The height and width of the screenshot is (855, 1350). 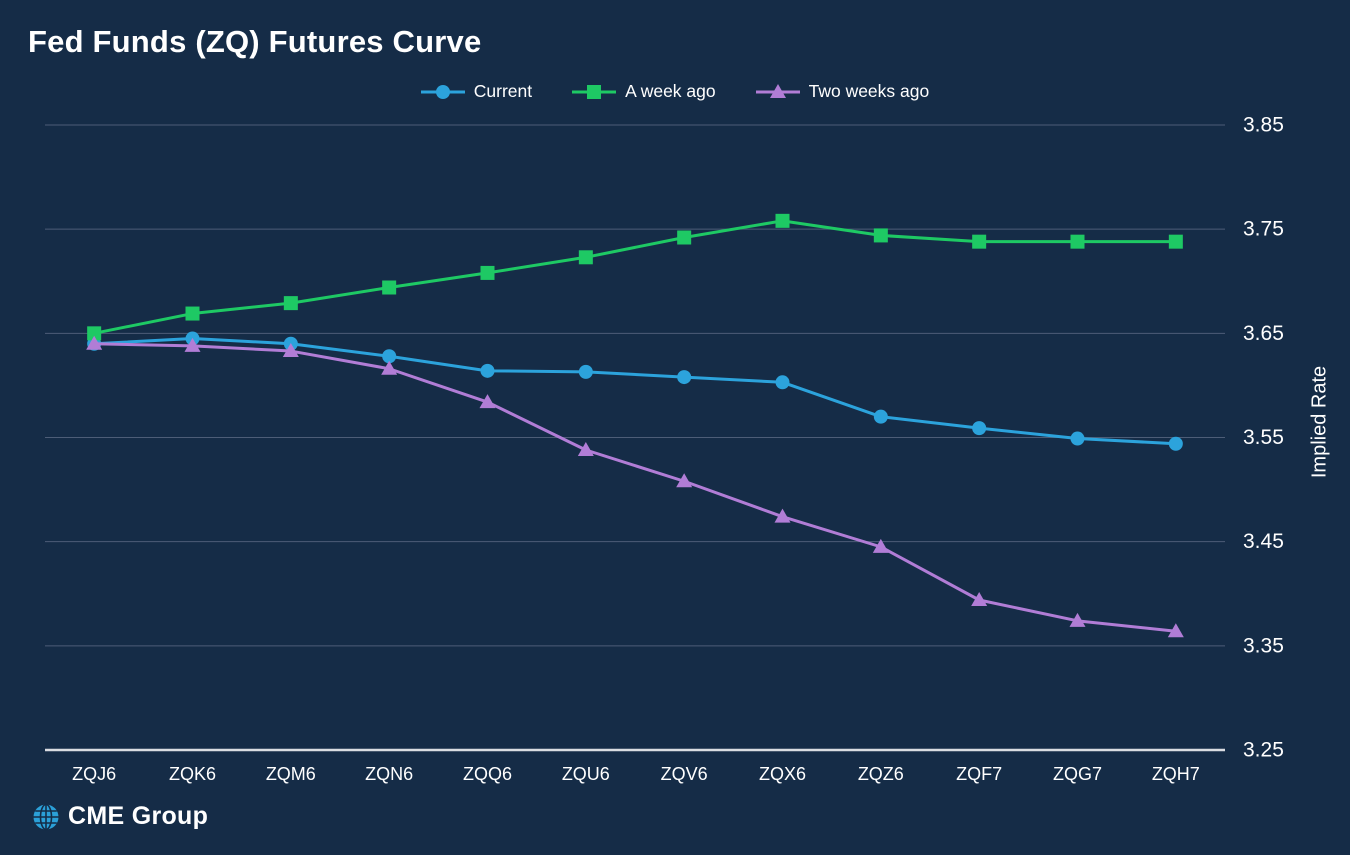 I want to click on svg-text: ZQQ6, so click(x=487, y=774).